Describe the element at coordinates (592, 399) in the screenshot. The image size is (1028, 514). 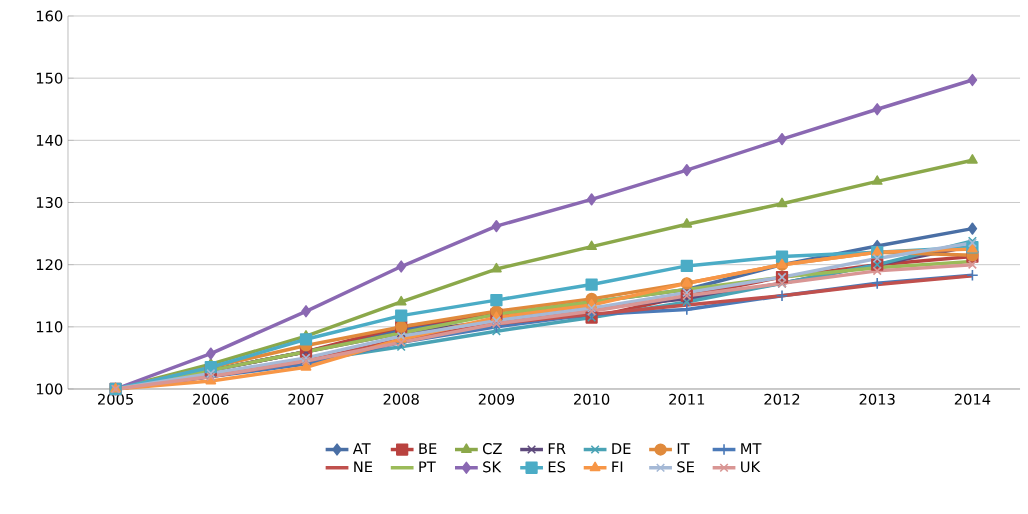
I see `x-tick-label: 2010` at that location.